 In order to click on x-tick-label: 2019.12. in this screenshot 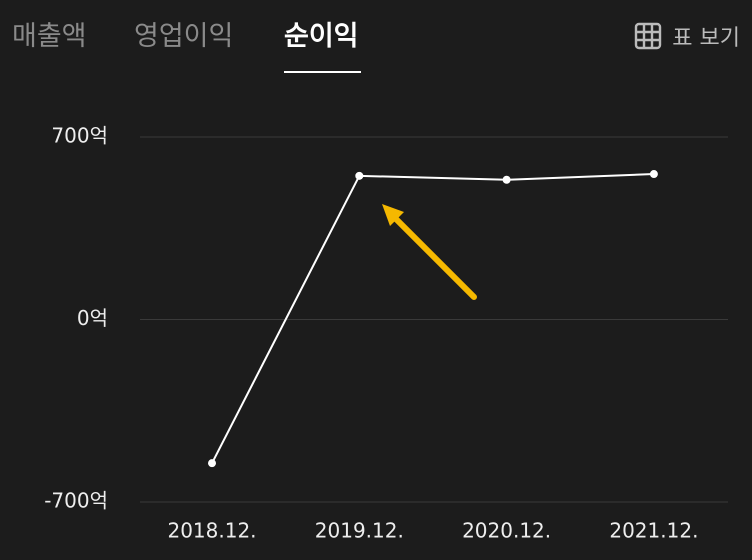, I will do `click(359, 531)`.